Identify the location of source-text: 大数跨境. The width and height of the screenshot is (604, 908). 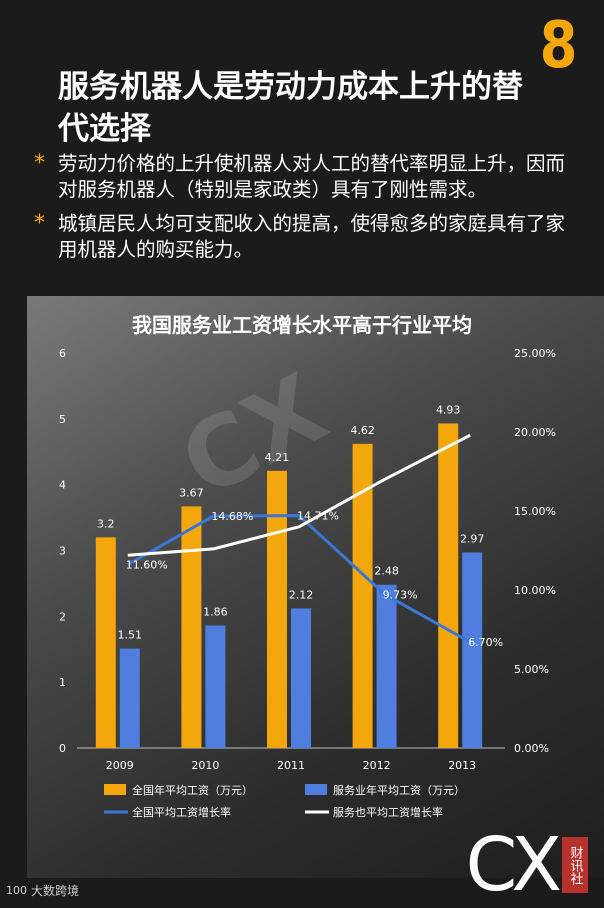
(55, 891).